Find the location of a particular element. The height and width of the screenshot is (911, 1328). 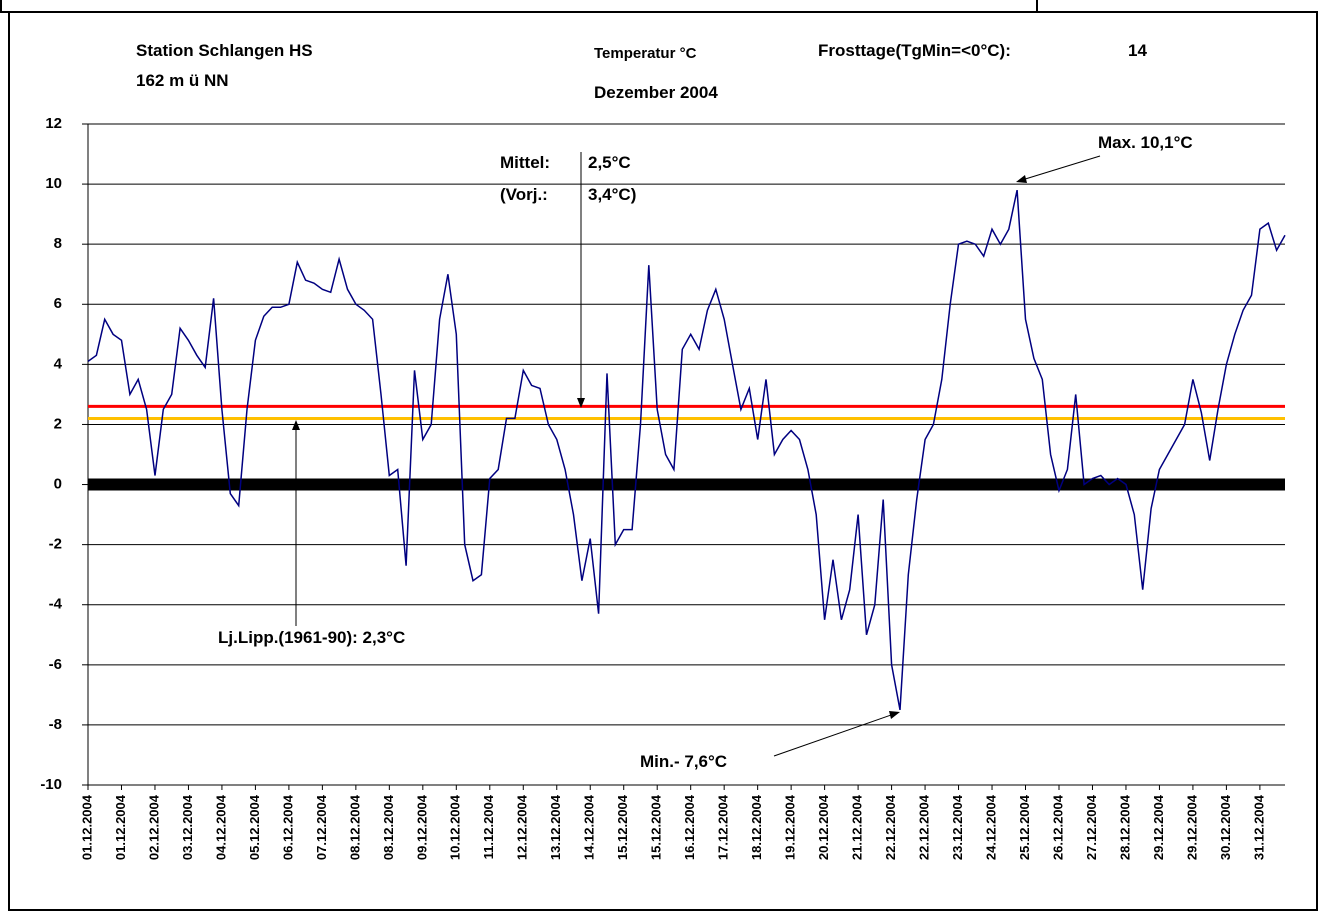

x-tick-label: 28.12.2004 is located at coordinates (1124, 827).